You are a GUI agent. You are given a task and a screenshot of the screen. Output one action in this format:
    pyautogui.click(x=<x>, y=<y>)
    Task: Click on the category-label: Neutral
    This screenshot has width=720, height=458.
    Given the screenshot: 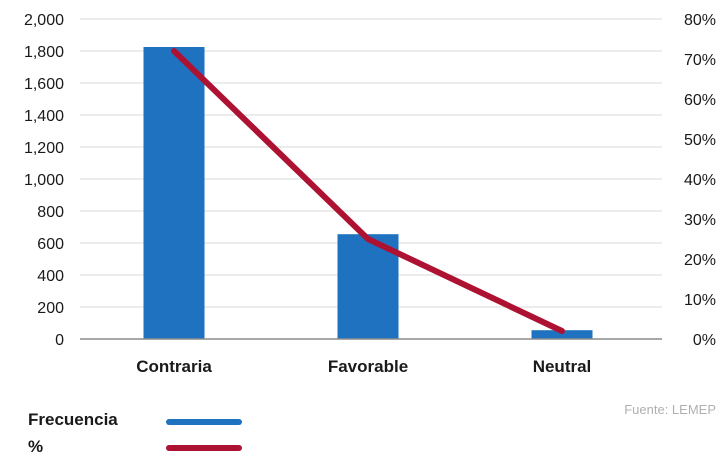 What is the action you would take?
    pyautogui.click(x=562, y=366)
    